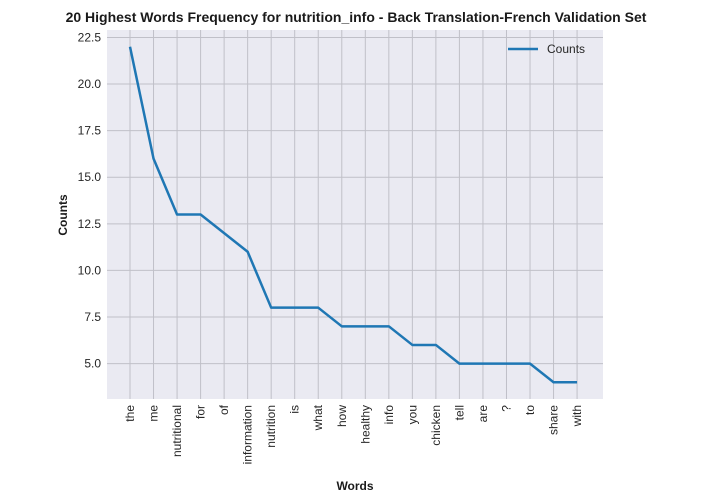  Describe the element at coordinates (566, 49) in the screenshot. I see `legend-label-counts: Counts` at that location.